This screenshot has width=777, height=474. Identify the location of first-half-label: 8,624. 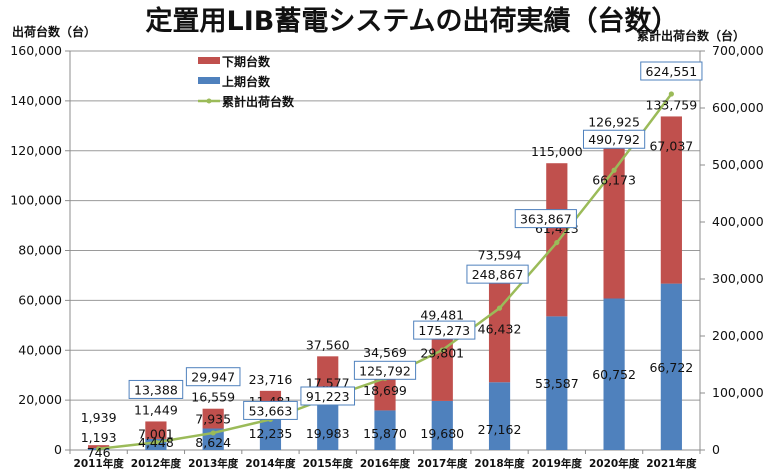
(213, 442).